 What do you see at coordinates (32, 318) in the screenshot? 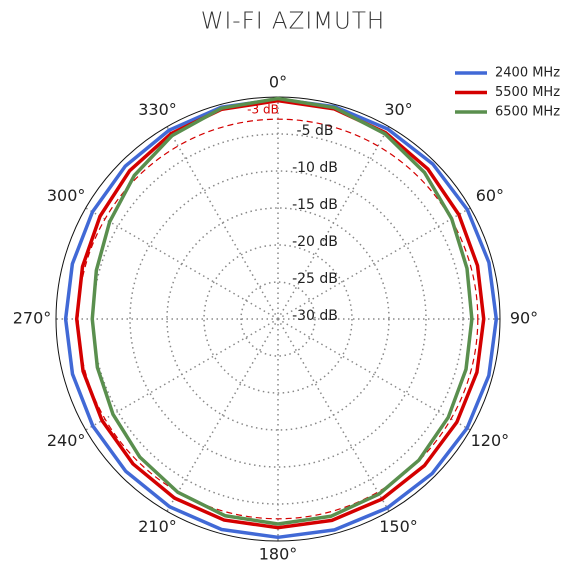
I see `angle-tick-label: 270°` at bounding box center [32, 318].